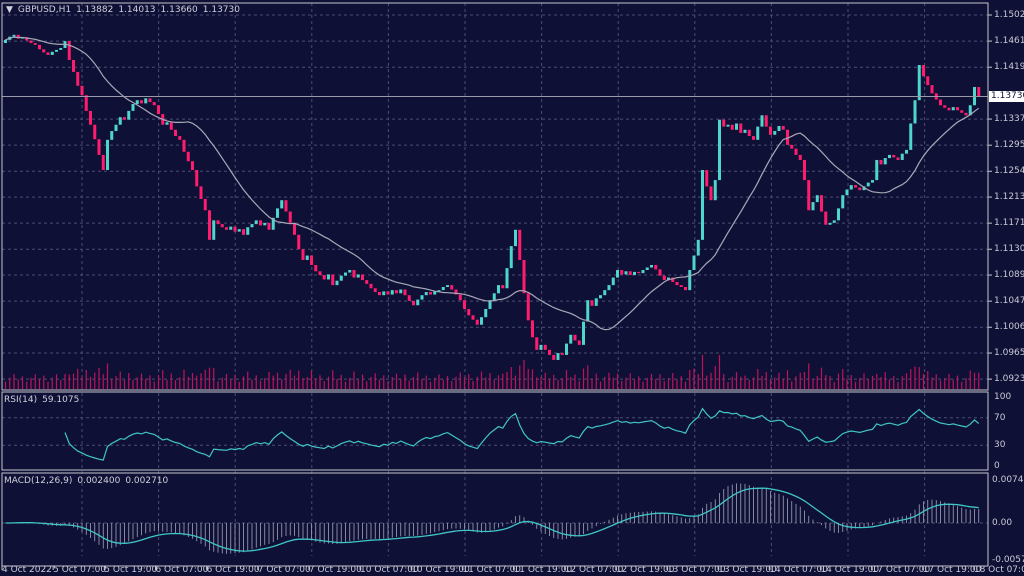 The height and width of the screenshot is (576, 1024). Describe the element at coordinates (1009, 379) in the screenshot. I see `price-axis-label: 1.09235` at that location.